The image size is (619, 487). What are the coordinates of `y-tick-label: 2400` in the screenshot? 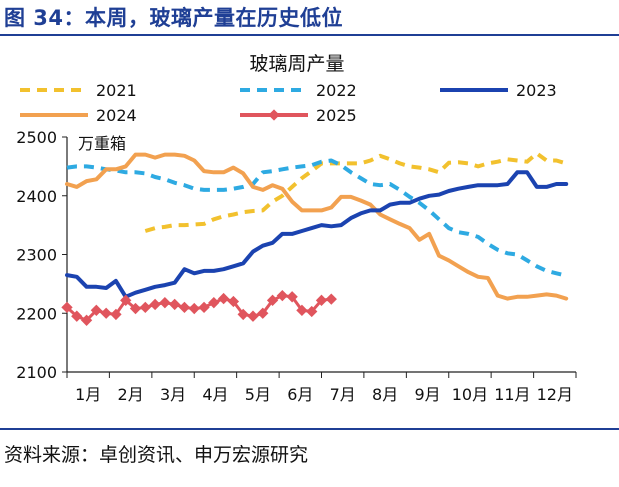 It's located at (36, 196).